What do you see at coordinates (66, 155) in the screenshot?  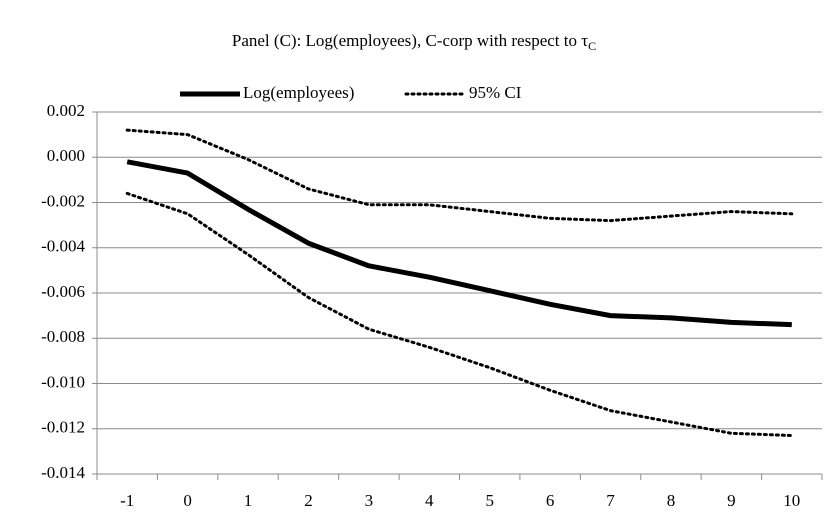 I see `y-tick-label: 0.000` at bounding box center [66, 155].